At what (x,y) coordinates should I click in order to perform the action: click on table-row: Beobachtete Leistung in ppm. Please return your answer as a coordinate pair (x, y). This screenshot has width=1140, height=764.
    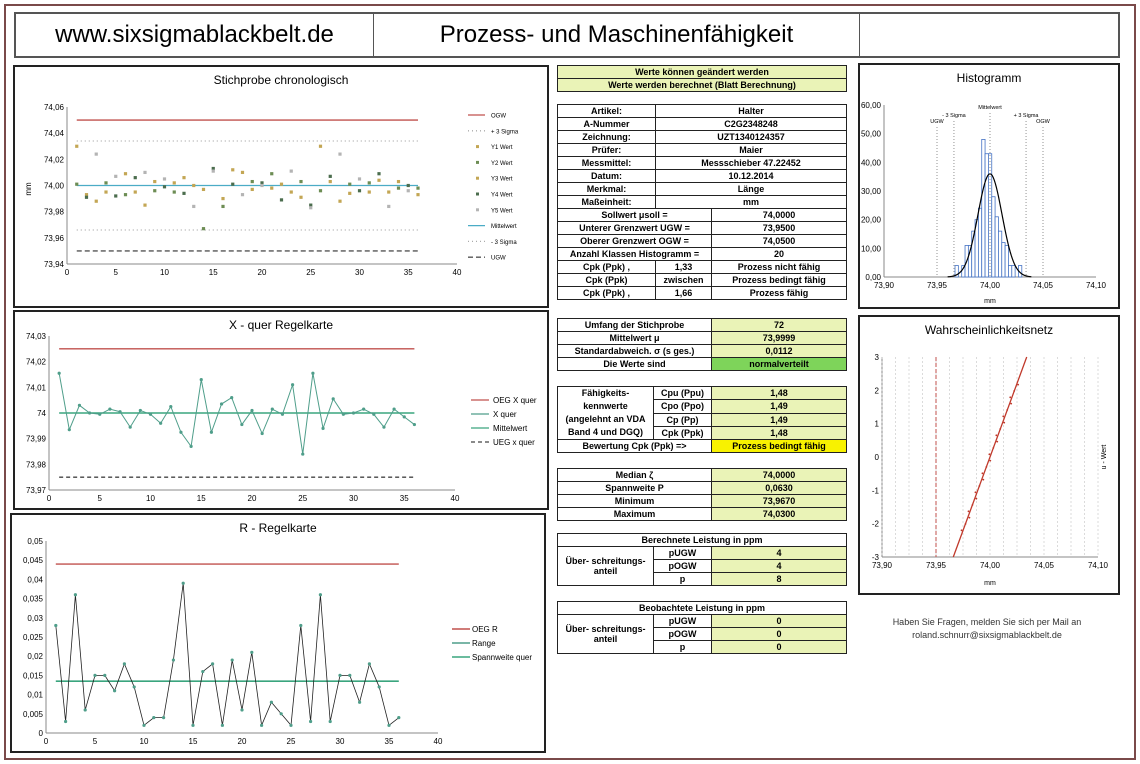
    Looking at the image, I should click on (702, 608).